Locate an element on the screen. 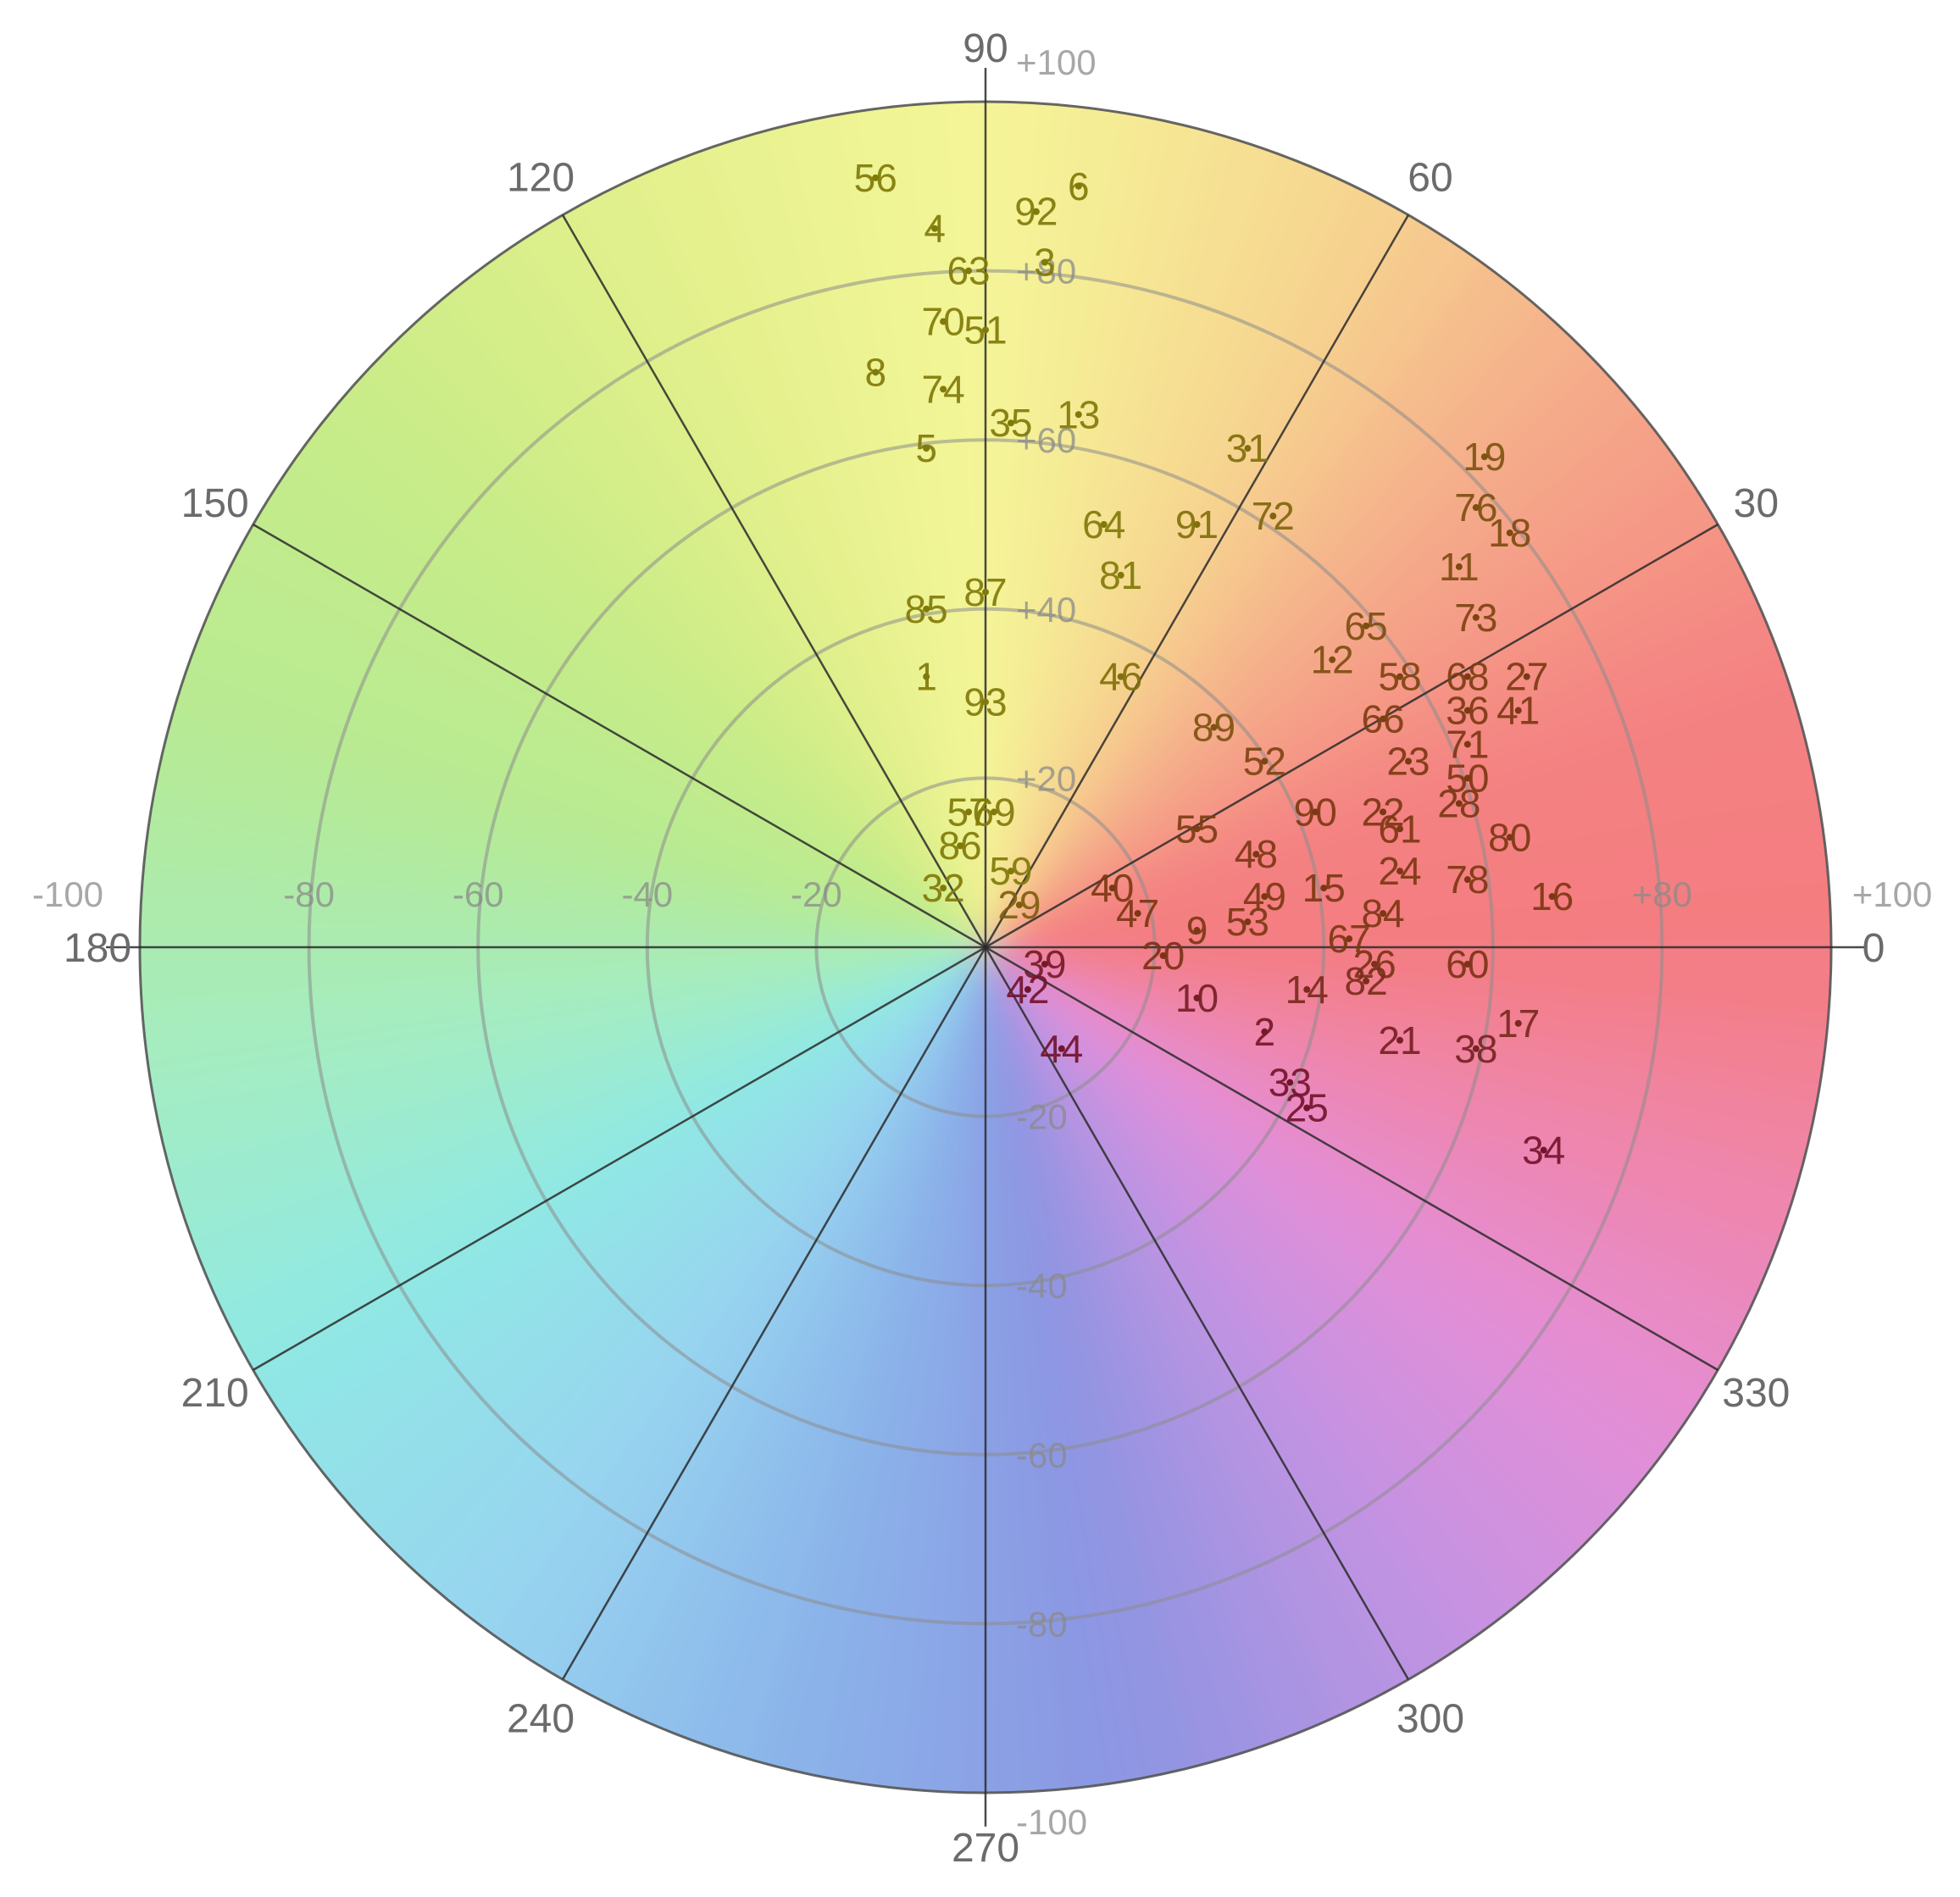 The image size is (1960, 1897). x-tick-label: +80 is located at coordinates (1662, 894).